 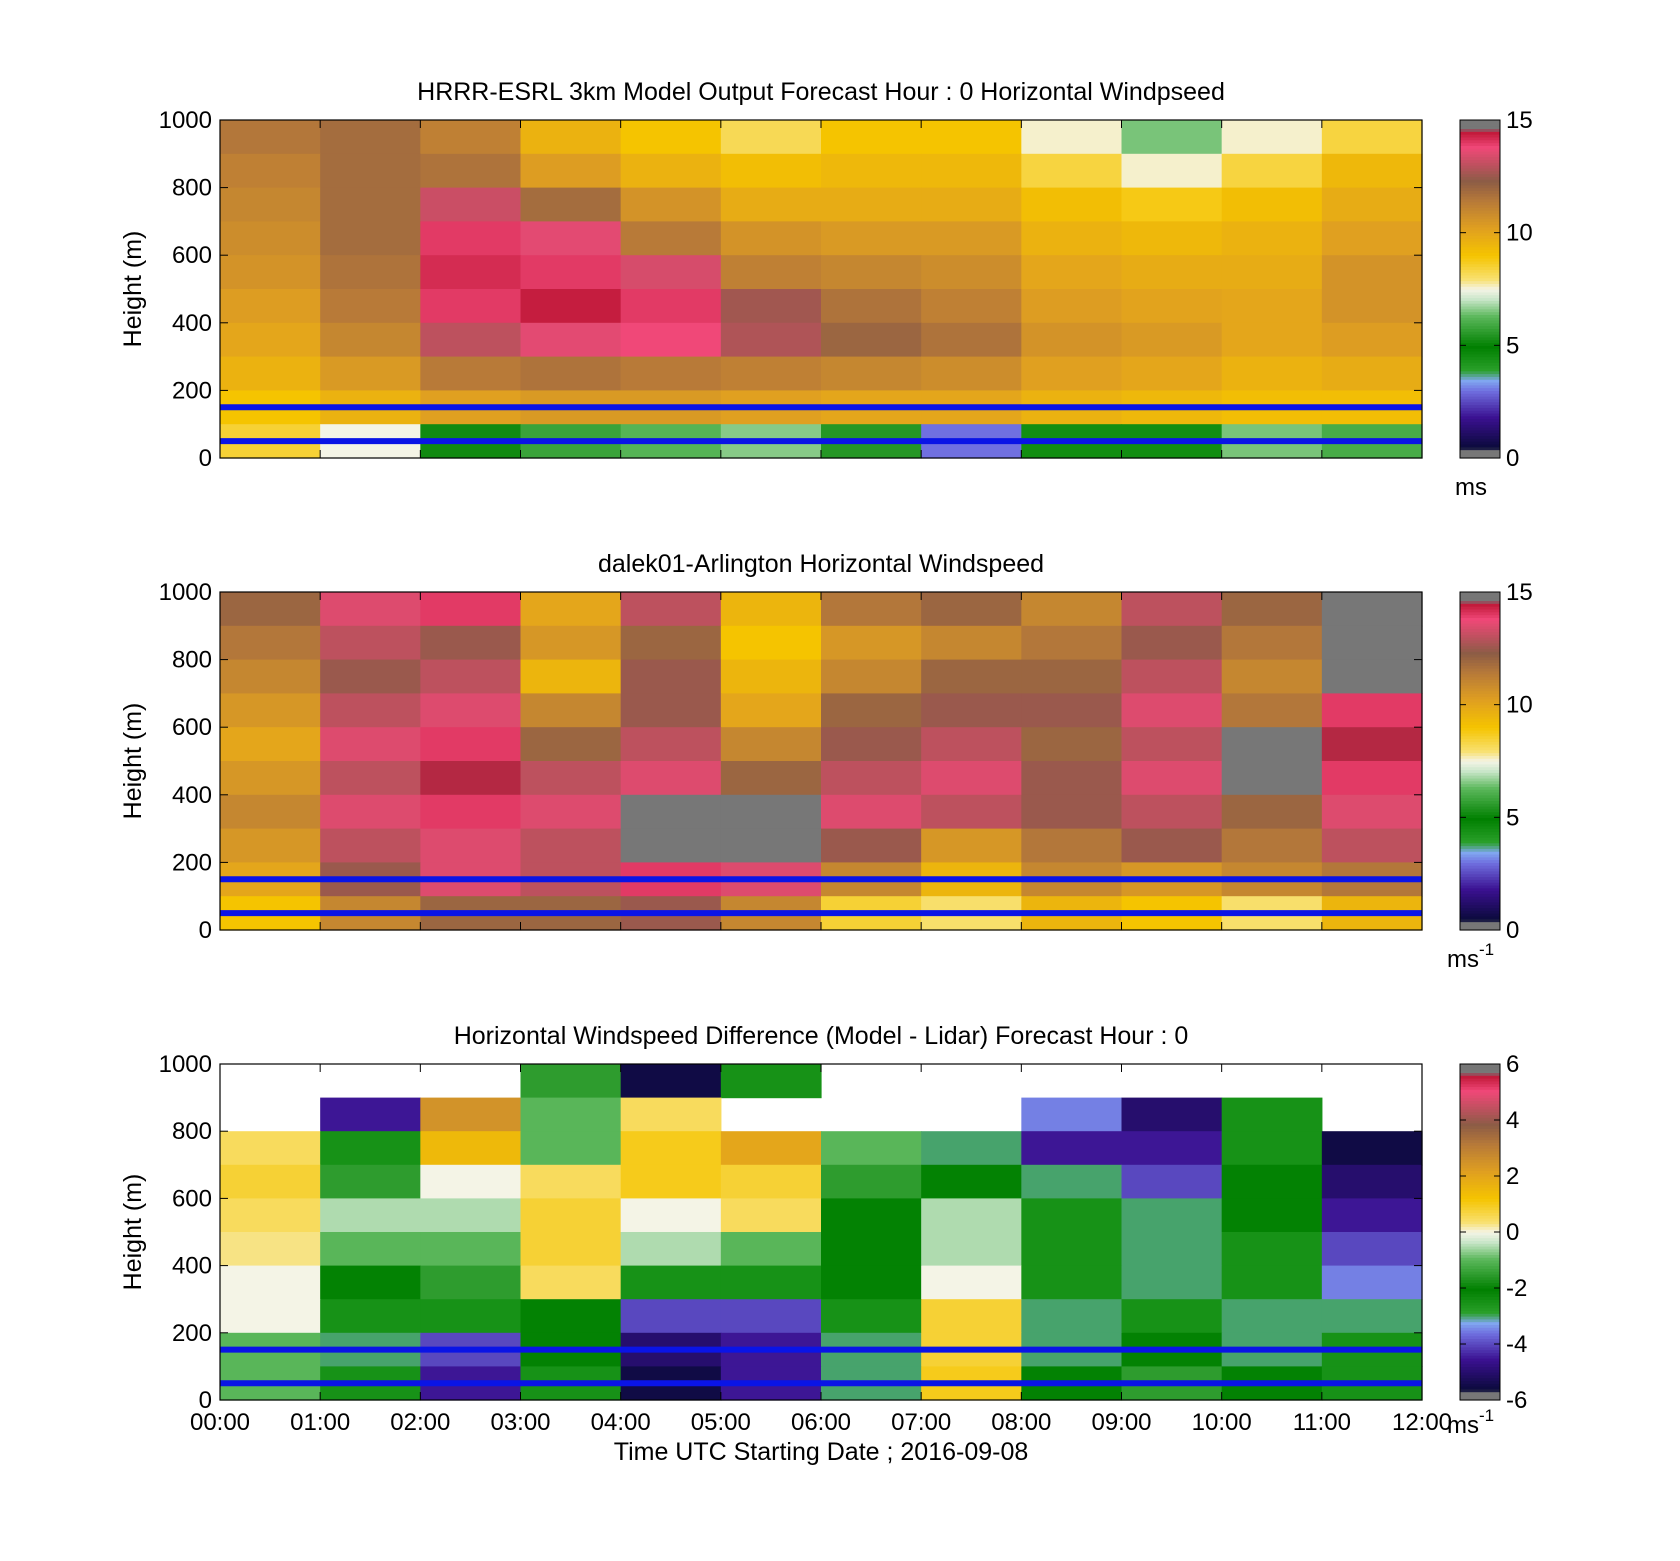 What do you see at coordinates (192, 390) in the screenshot?
I see `y-tick-label: 200` at bounding box center [192, 390].